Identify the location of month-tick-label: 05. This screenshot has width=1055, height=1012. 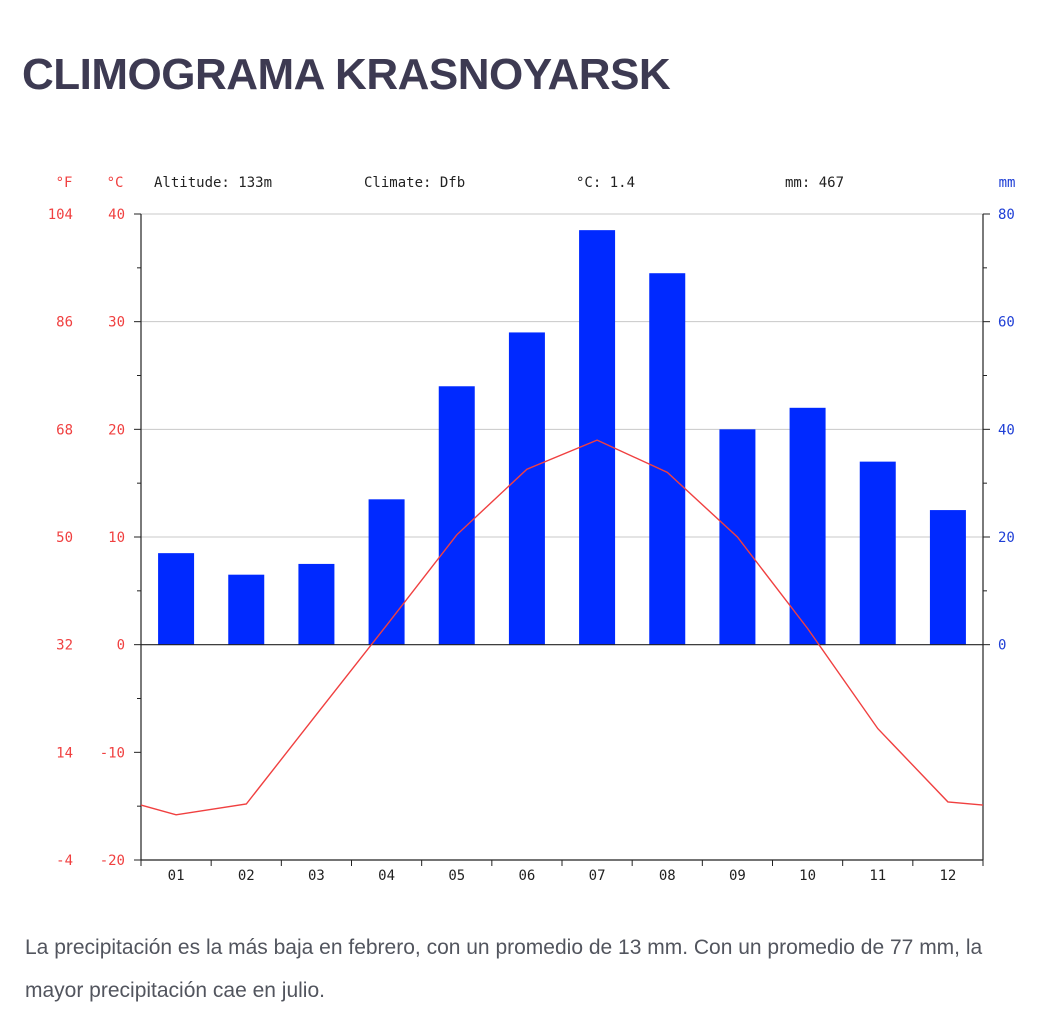
(456, 874).